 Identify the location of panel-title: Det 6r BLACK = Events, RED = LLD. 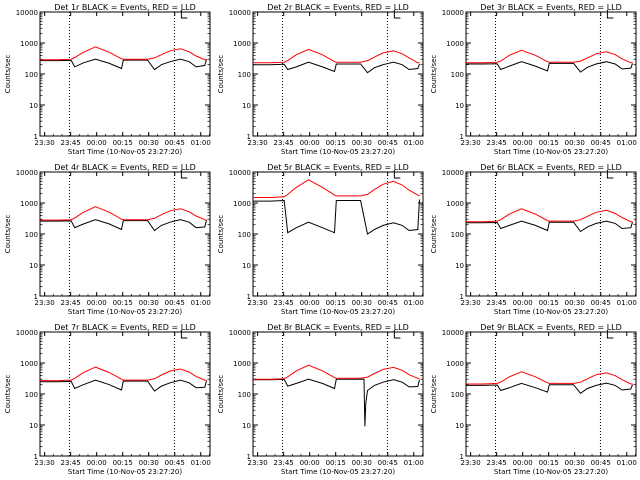
(551, 167).